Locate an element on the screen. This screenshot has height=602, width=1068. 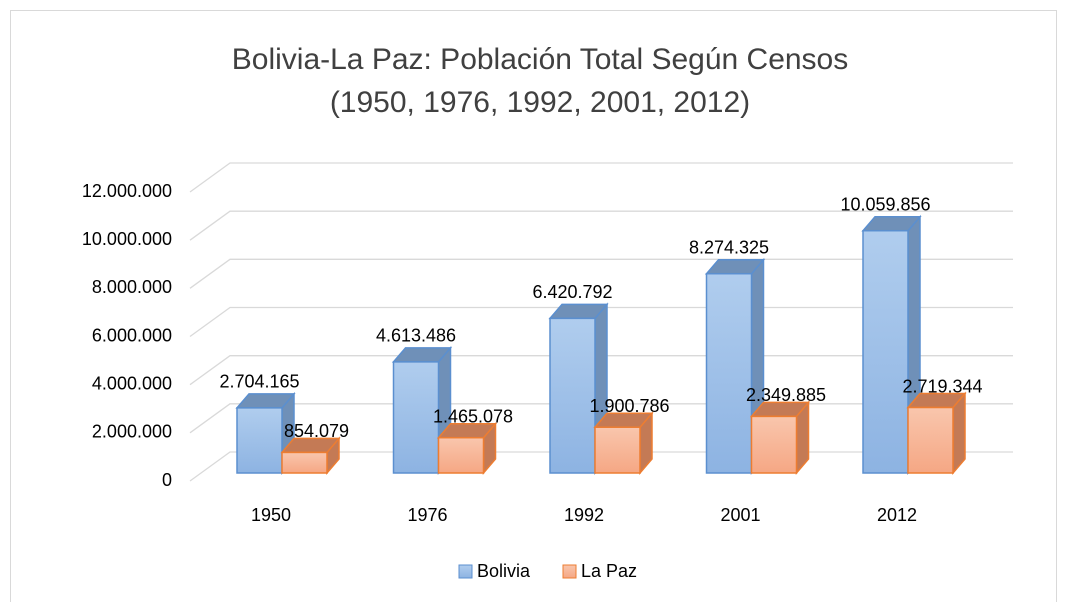
y-tick-label: 12.000.000 is located at coordinates (127, 191).